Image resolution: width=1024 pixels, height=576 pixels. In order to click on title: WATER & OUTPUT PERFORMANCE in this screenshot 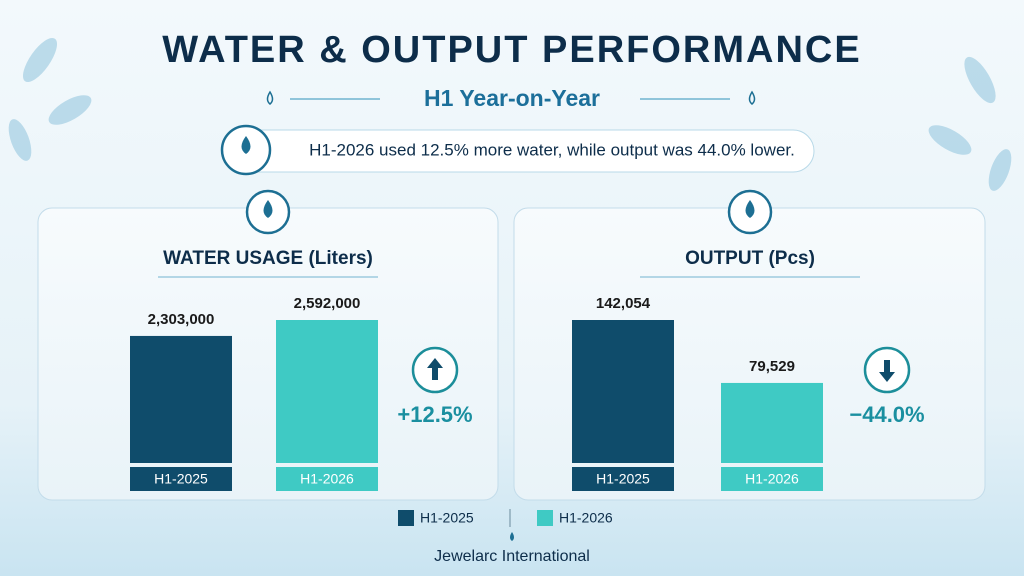, I will do `click(511, 50)`.